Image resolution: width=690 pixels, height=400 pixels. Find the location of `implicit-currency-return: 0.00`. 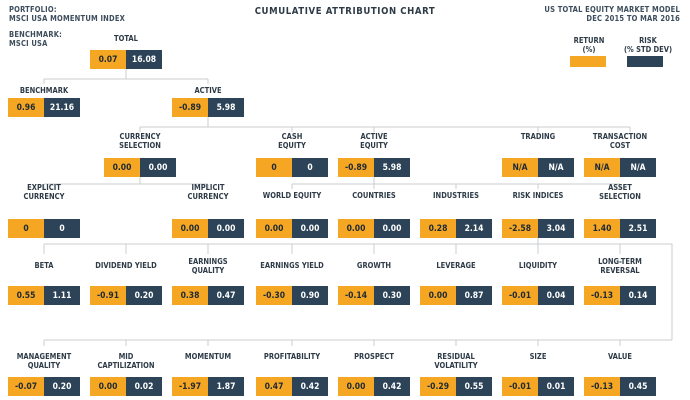

implicit-currency-return: 0.00 is located at coordinates (190, 228).